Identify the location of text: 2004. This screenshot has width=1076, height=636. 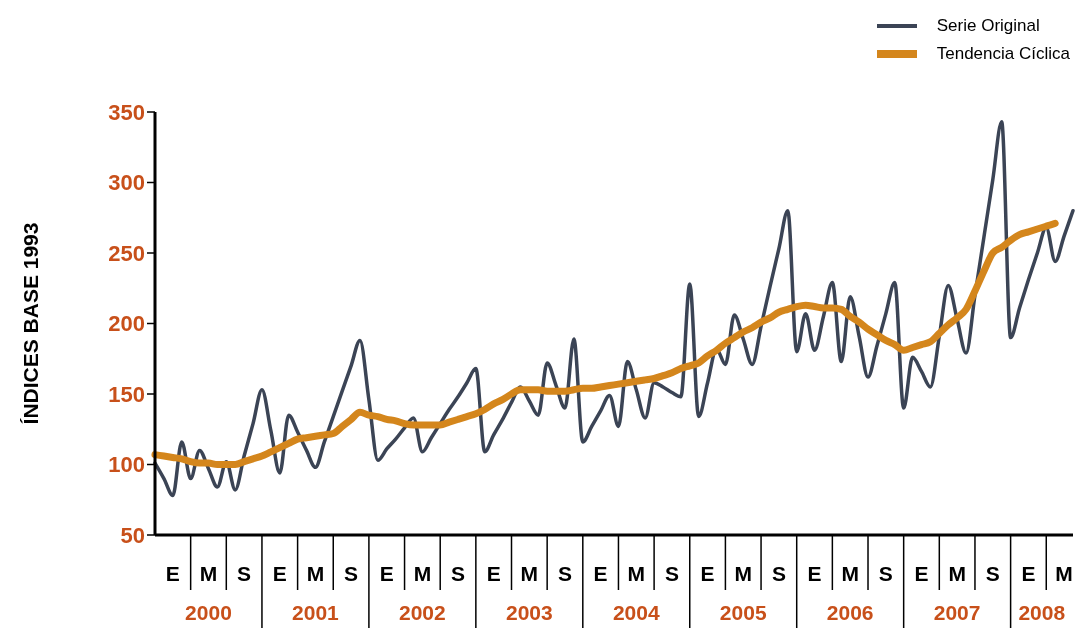
(636, 612).